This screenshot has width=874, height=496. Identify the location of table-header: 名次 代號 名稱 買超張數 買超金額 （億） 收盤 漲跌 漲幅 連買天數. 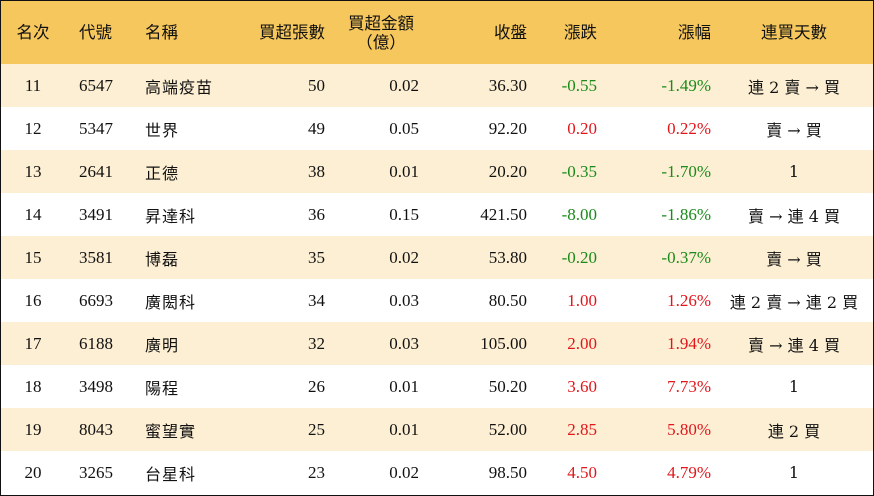
(437, 32).